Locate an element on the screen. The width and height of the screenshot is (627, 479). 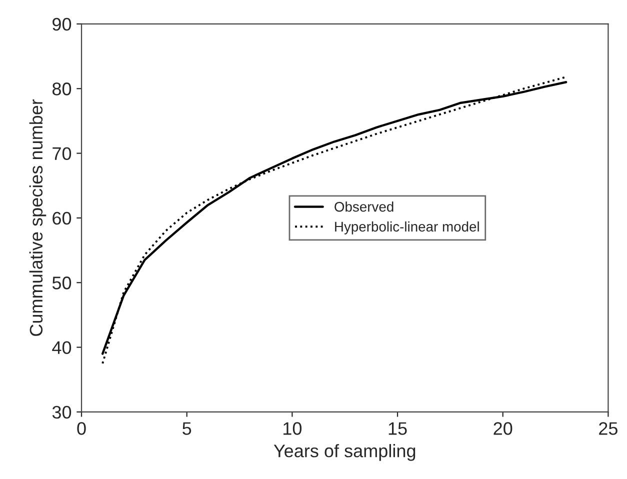
legend-label: Observed is located at coordinates (364, 207).